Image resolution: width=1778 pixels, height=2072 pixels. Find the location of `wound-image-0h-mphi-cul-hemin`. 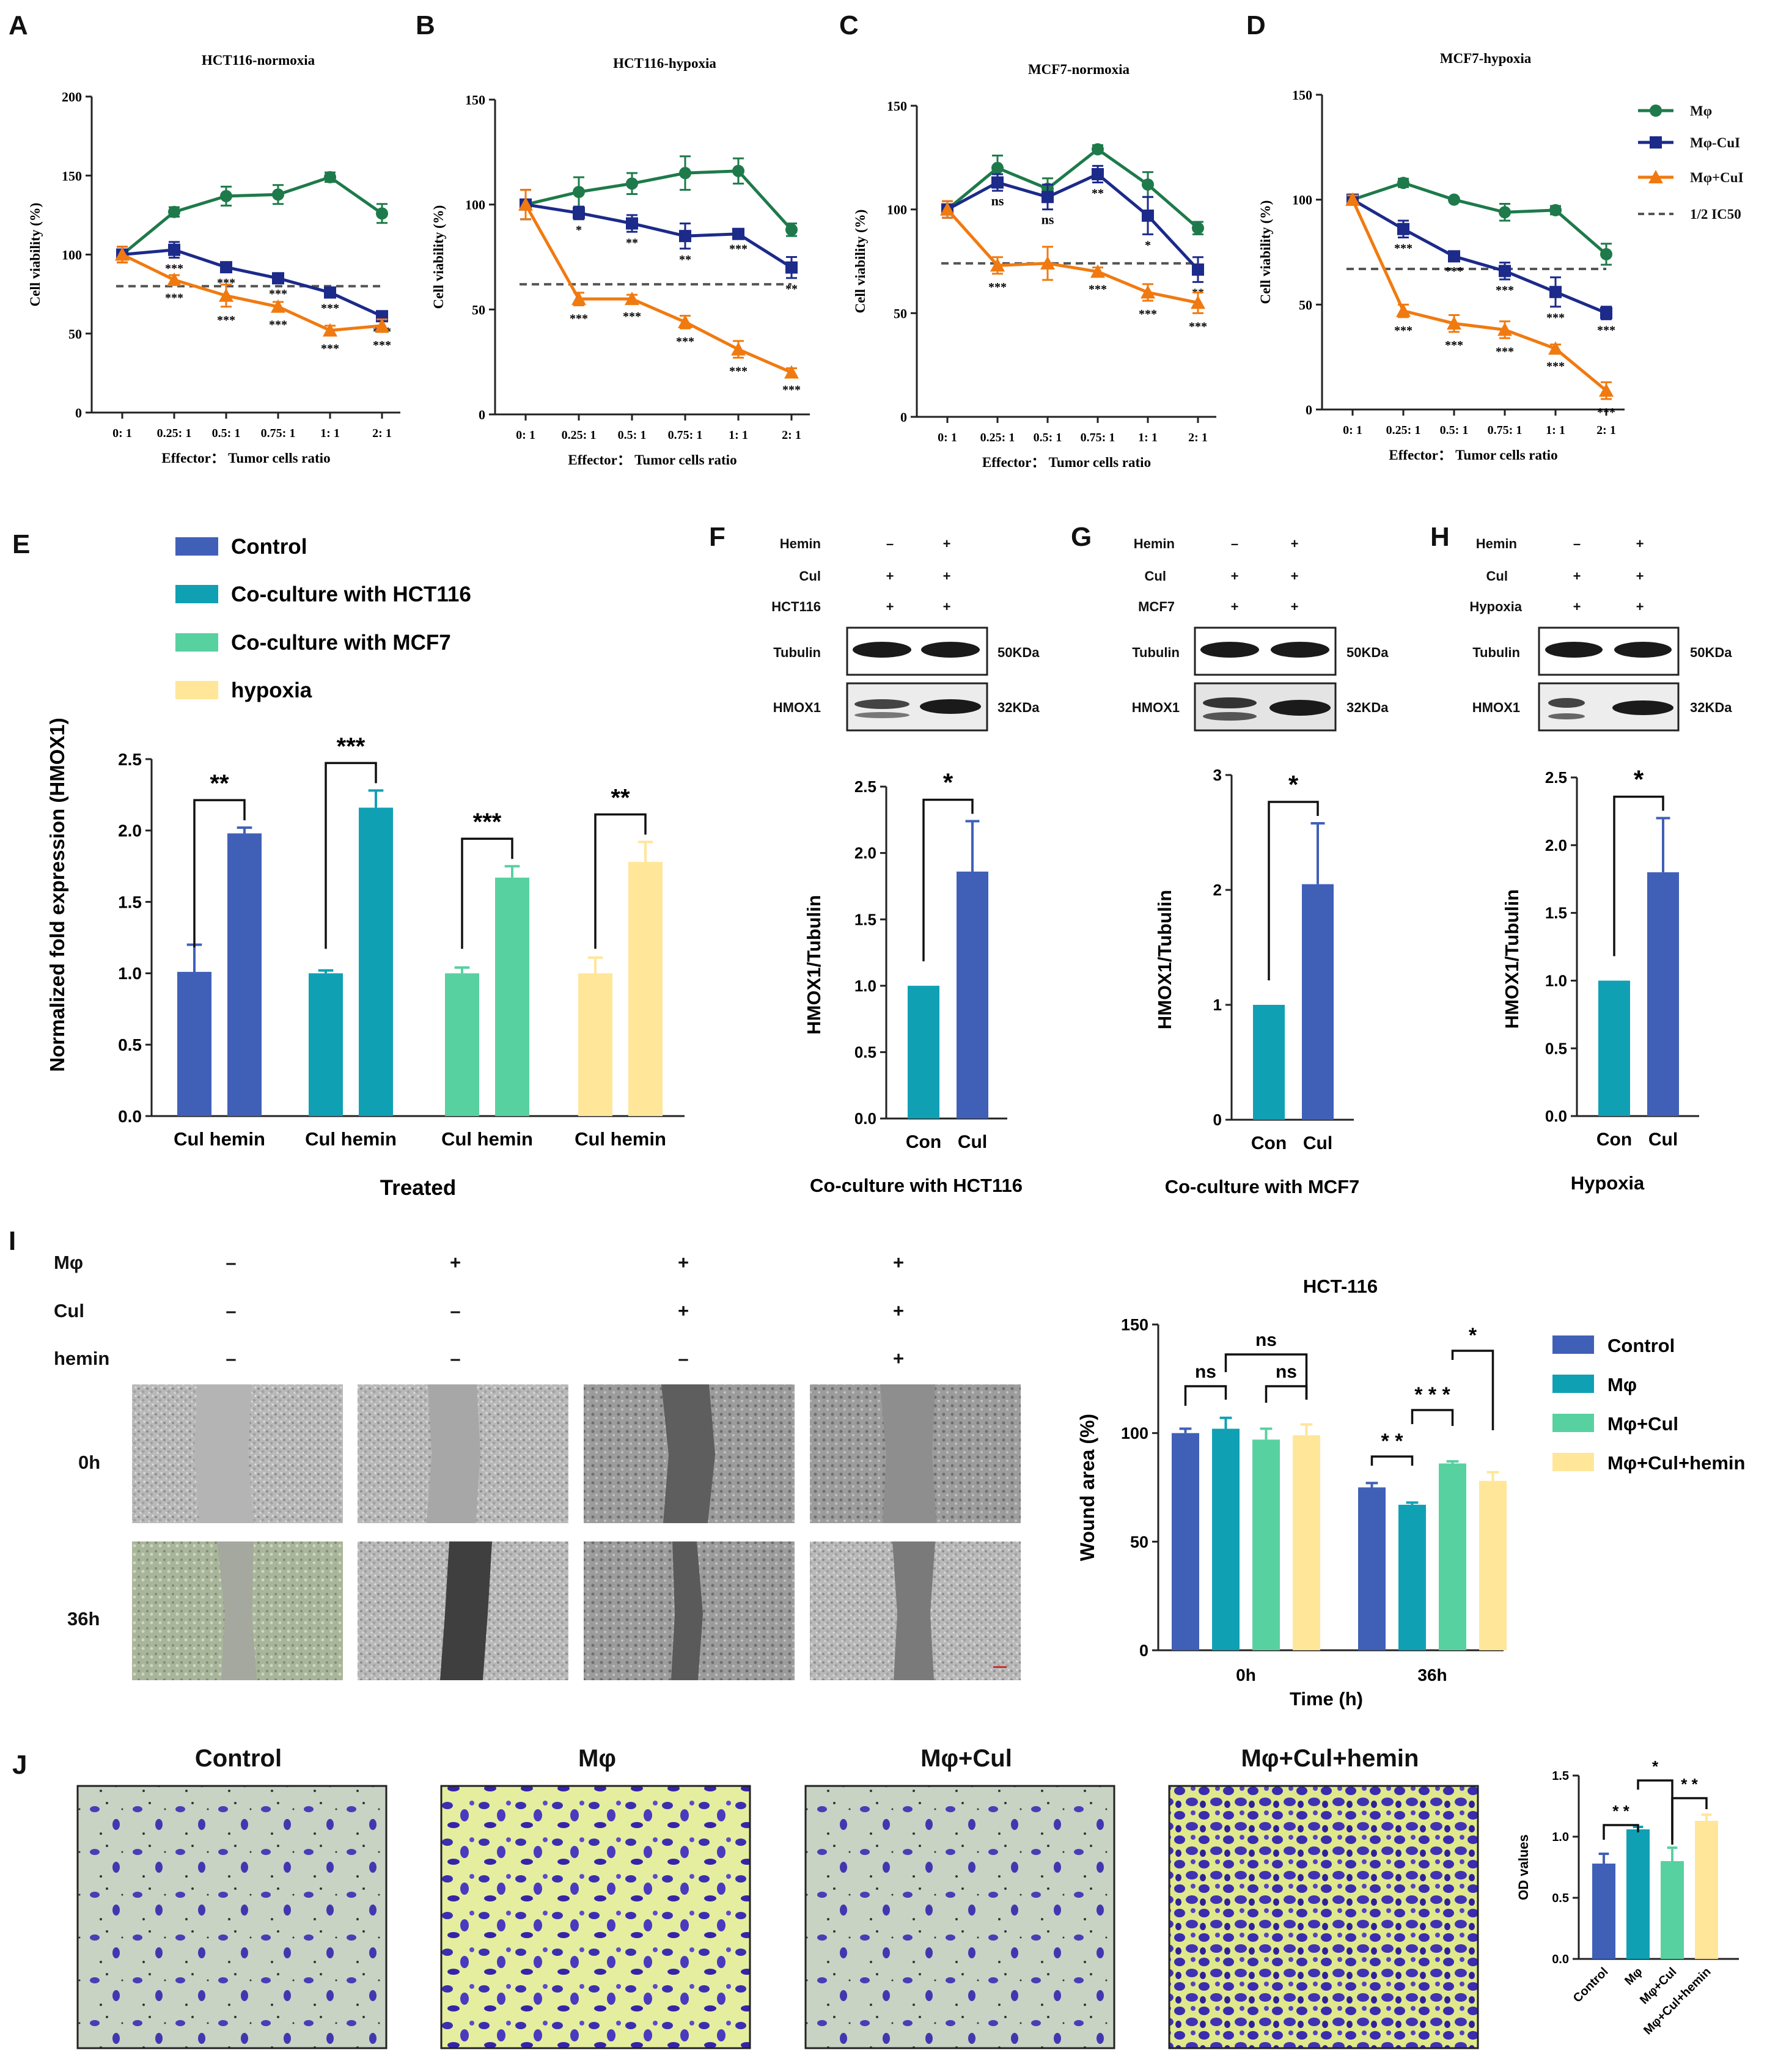

wound-image-0h-mphi-cul-hemin is located at coordinates (916, 1453).